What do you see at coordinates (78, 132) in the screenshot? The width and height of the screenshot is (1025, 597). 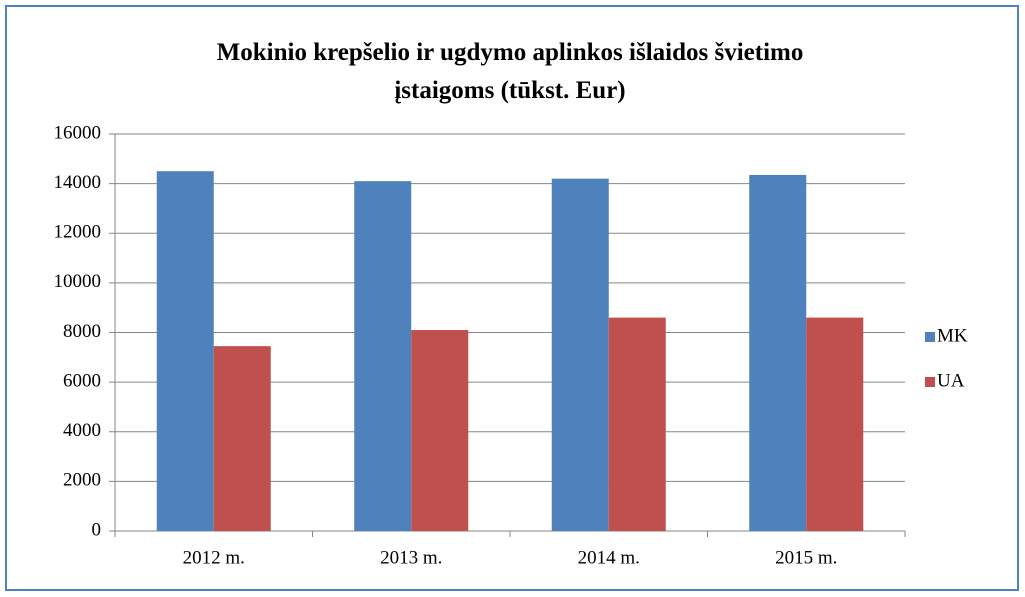 I see `y-tick-label: 16000` at bounding box center [78, 132].